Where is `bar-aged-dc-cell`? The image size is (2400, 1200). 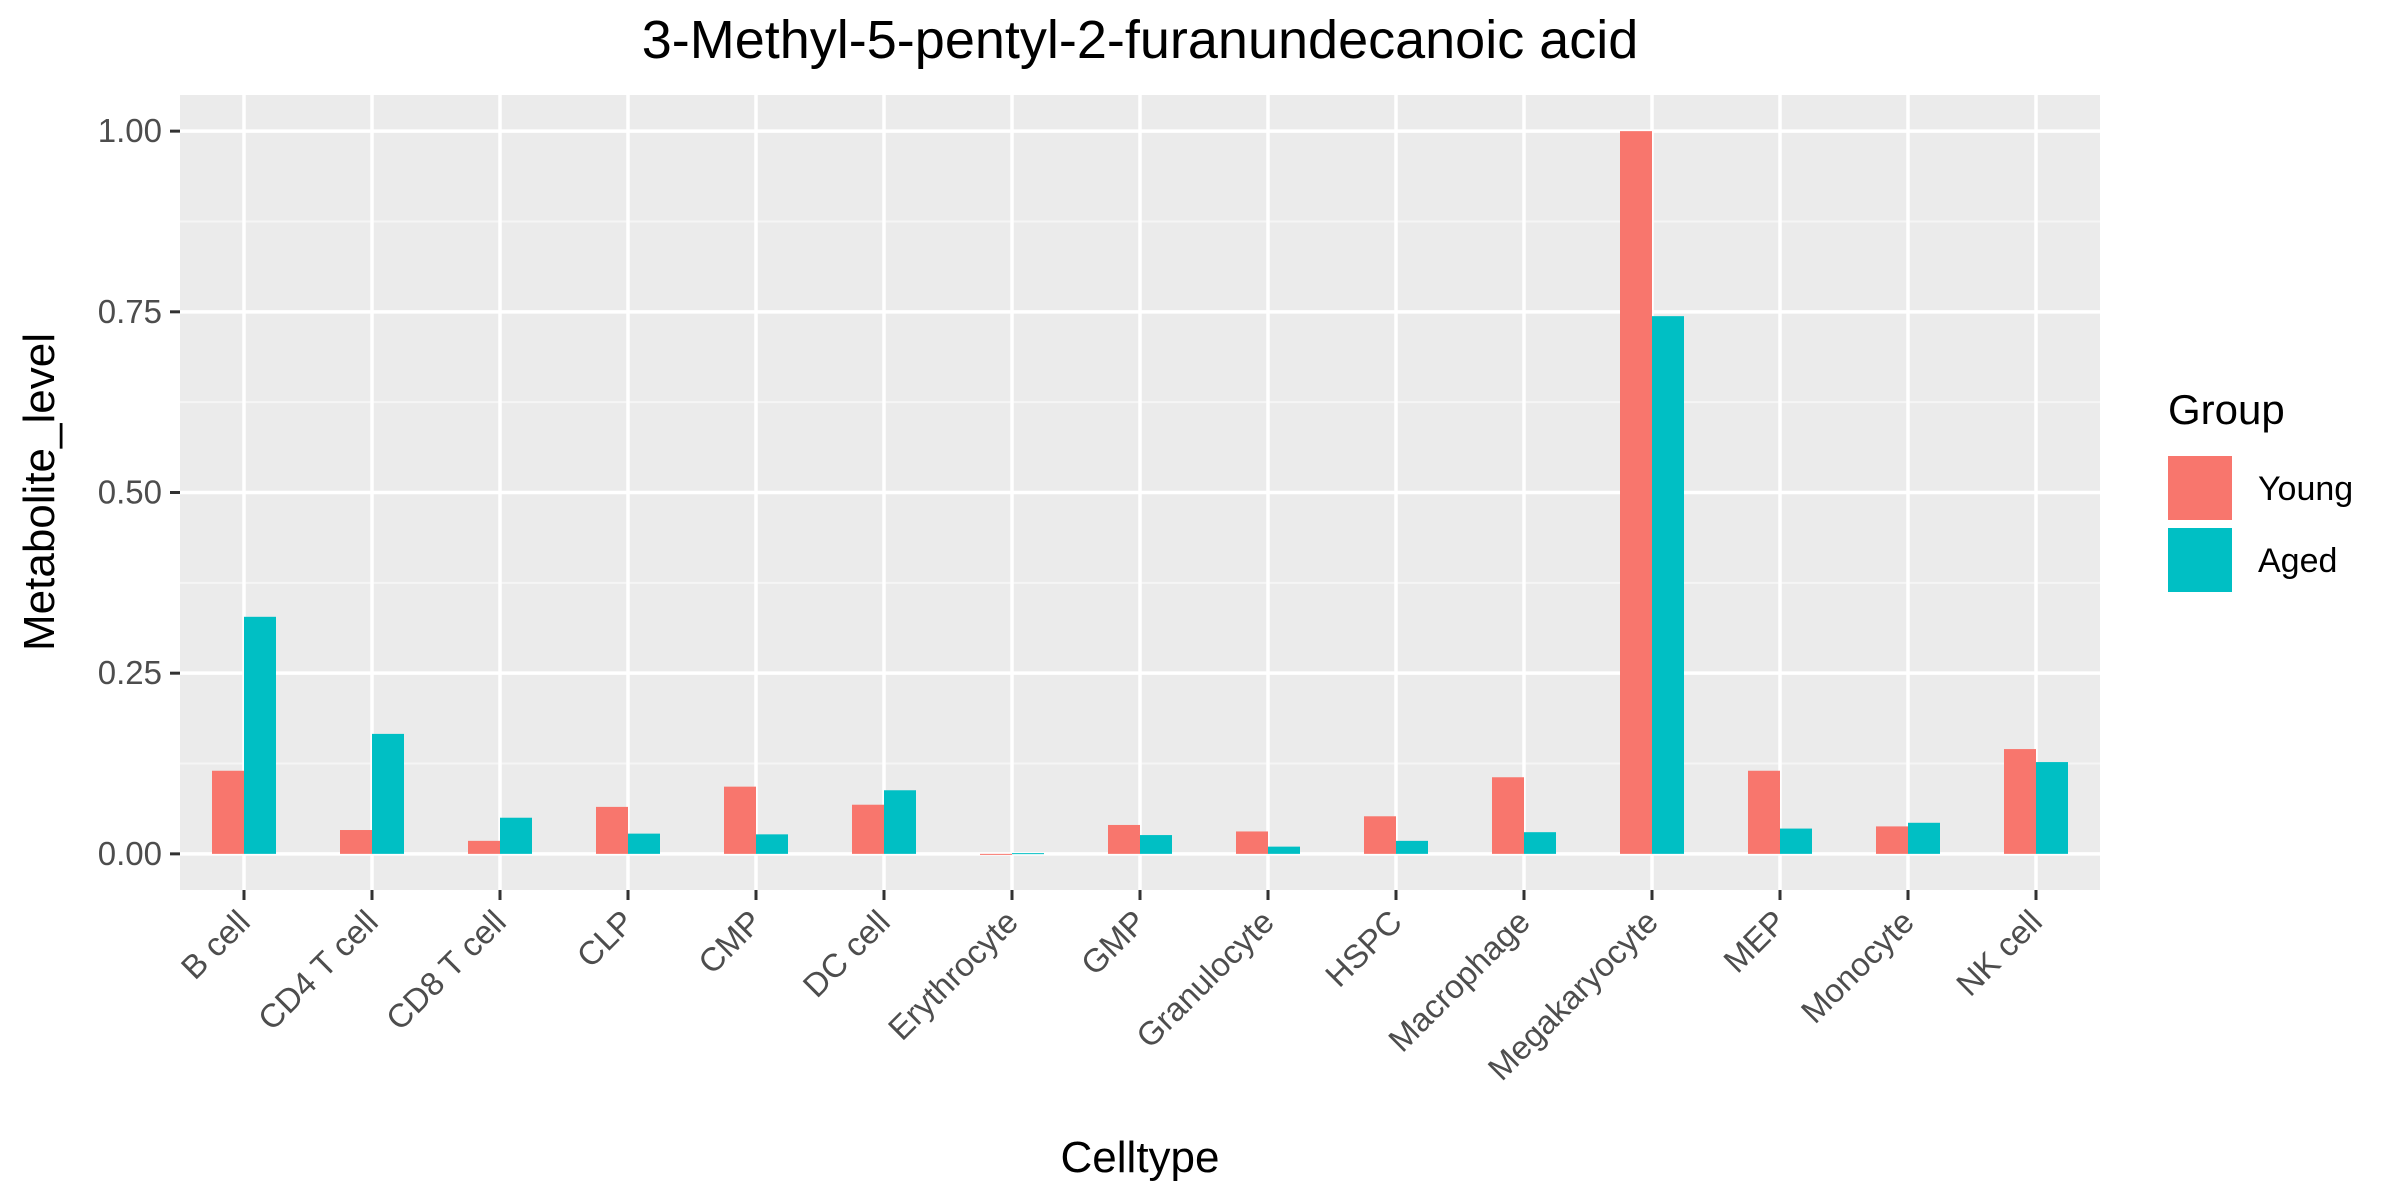 bar-aged-dc-cell is located at coordinates (900, 822).